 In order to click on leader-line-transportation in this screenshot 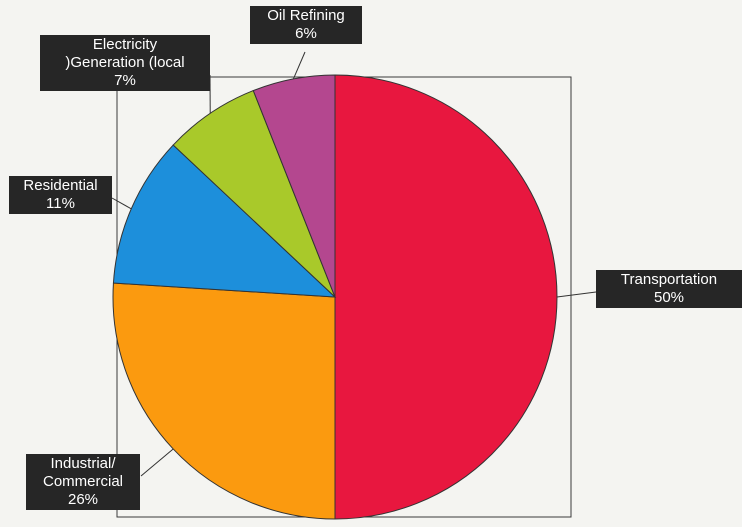, I will do `click(576, 294)`.